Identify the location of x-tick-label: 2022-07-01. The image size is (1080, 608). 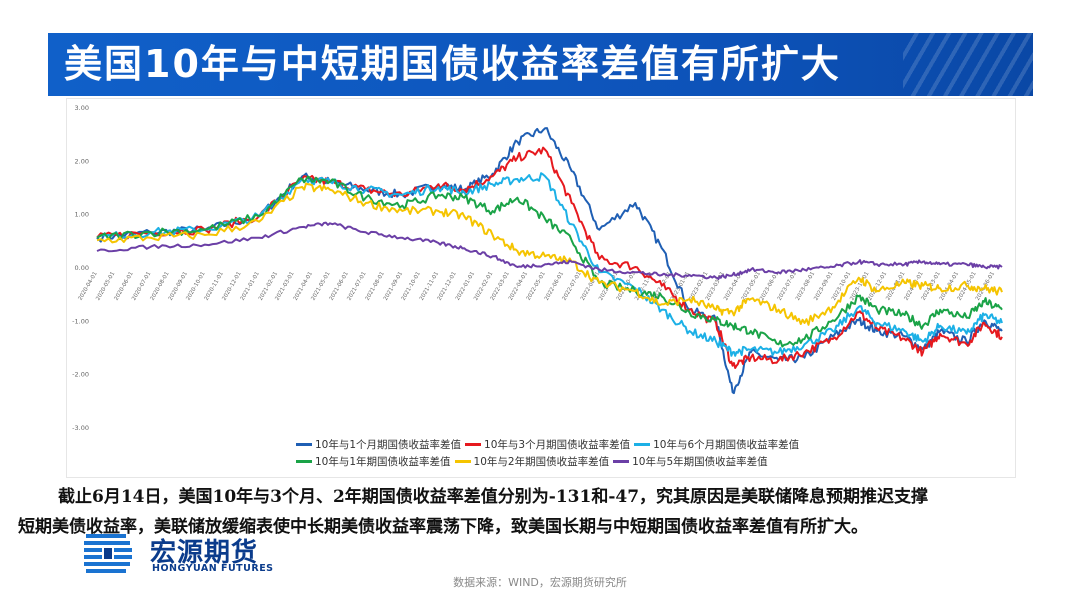
(572, 286).